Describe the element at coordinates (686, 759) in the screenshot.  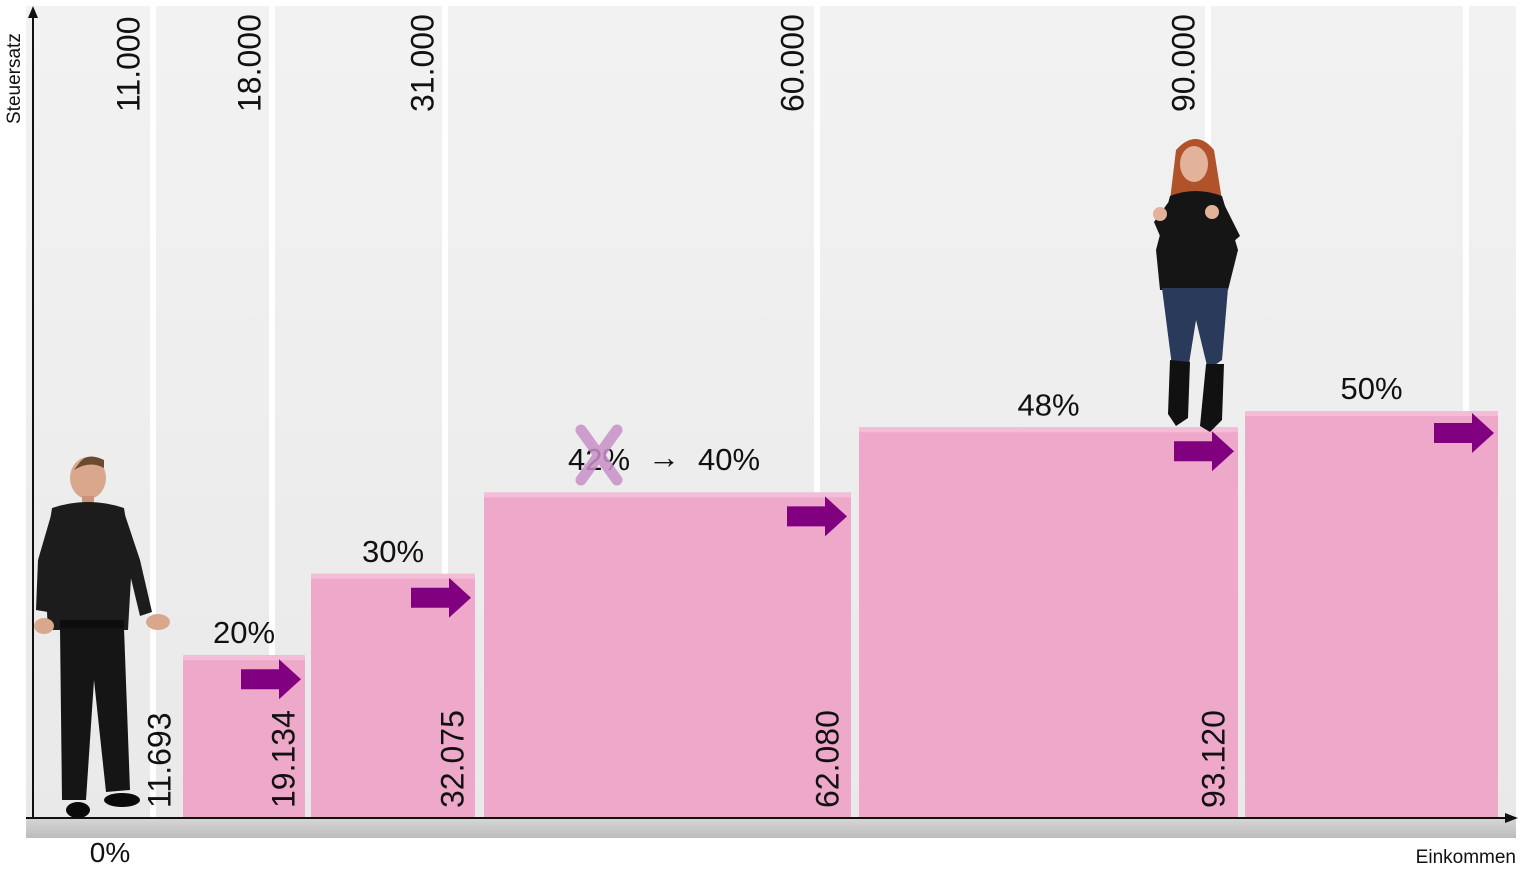
I see `new-threshold-labels: 11.693 19.134 32.075 62.080 93.120` at that location.